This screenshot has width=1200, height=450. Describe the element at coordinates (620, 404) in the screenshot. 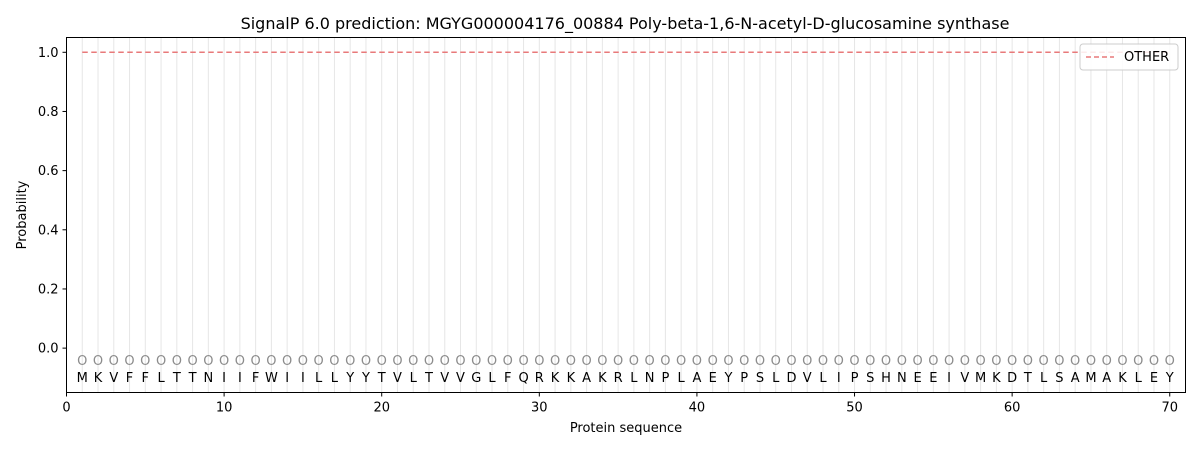

I see `x-axis-ticks: 0 10 20 30 40 50 60 70` at that location.